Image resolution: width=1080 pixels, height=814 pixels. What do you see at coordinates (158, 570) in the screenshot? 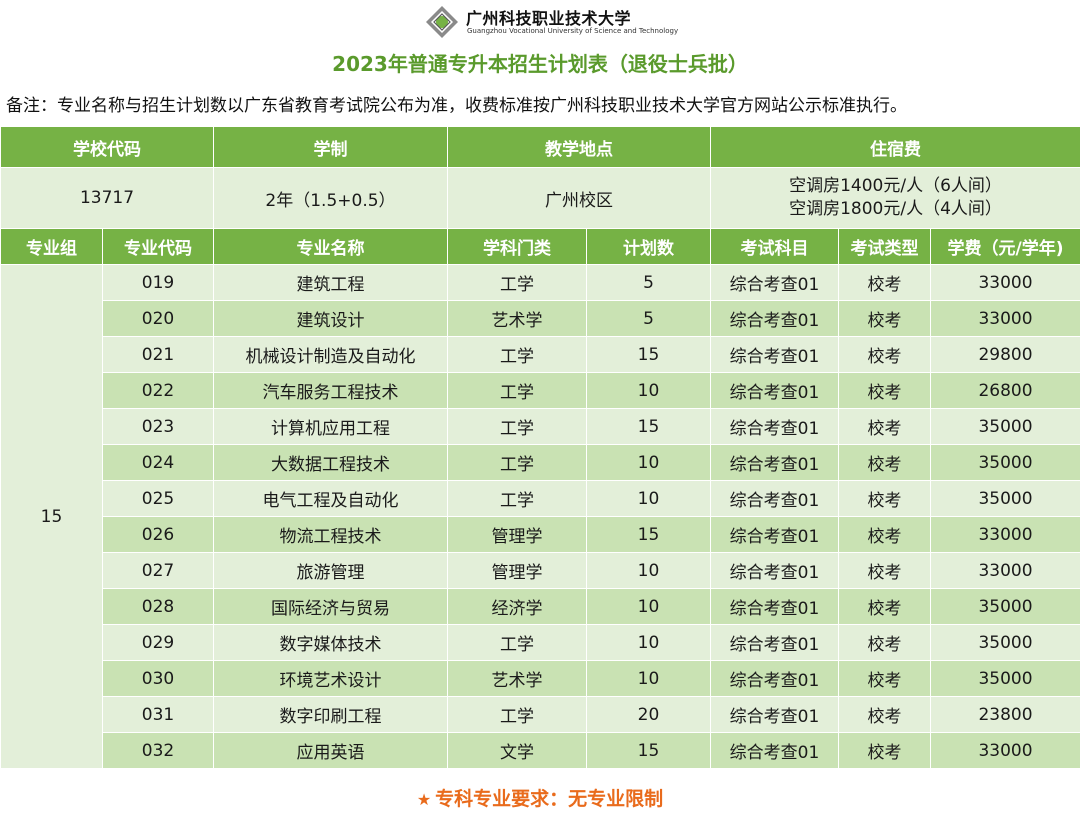
I see `major-code: 027` at bounding box center [158, 570].